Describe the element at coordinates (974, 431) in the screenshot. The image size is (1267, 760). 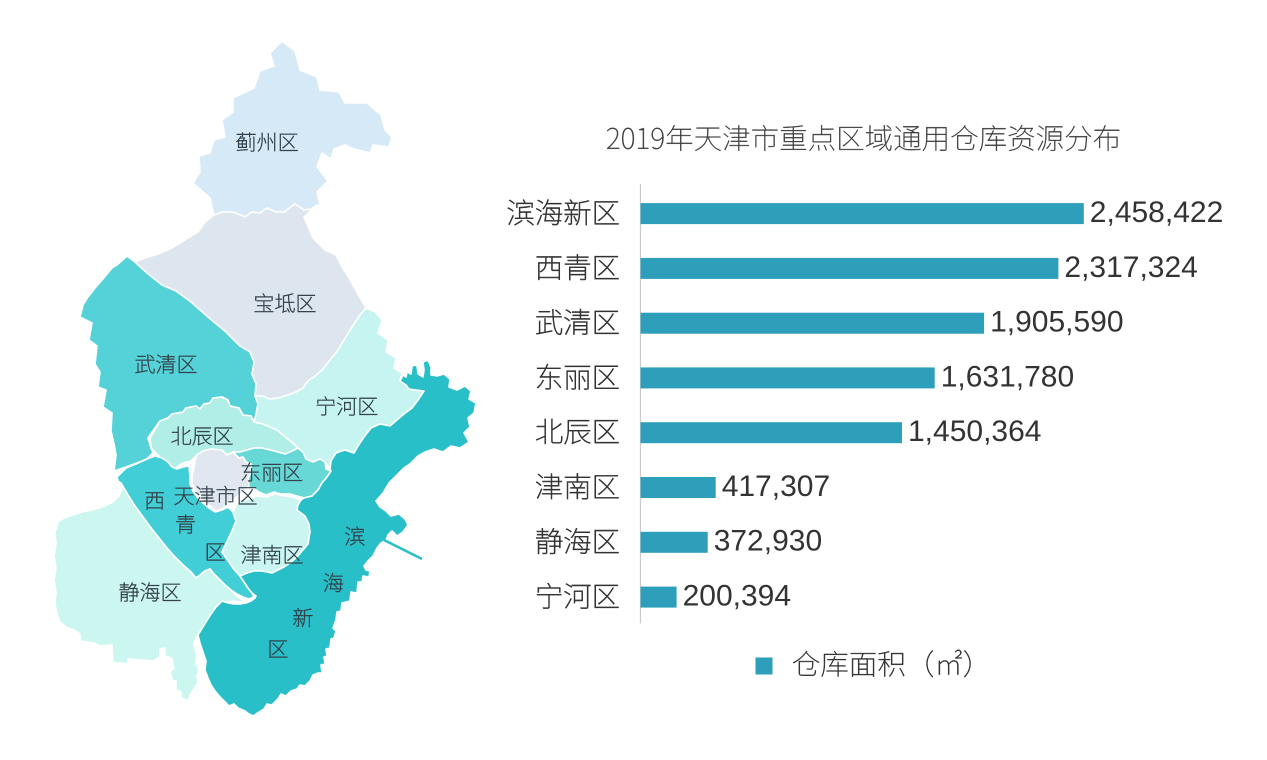
I see `svg-text: 1,450,364` at that location.